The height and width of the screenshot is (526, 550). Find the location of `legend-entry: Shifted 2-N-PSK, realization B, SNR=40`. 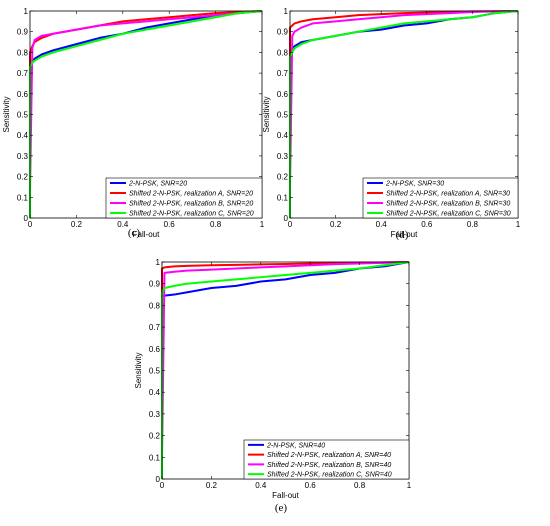

legend-entry: Shifted 2-N-PSK, realization B, SNR=40 is located at coordinates (329, 465).